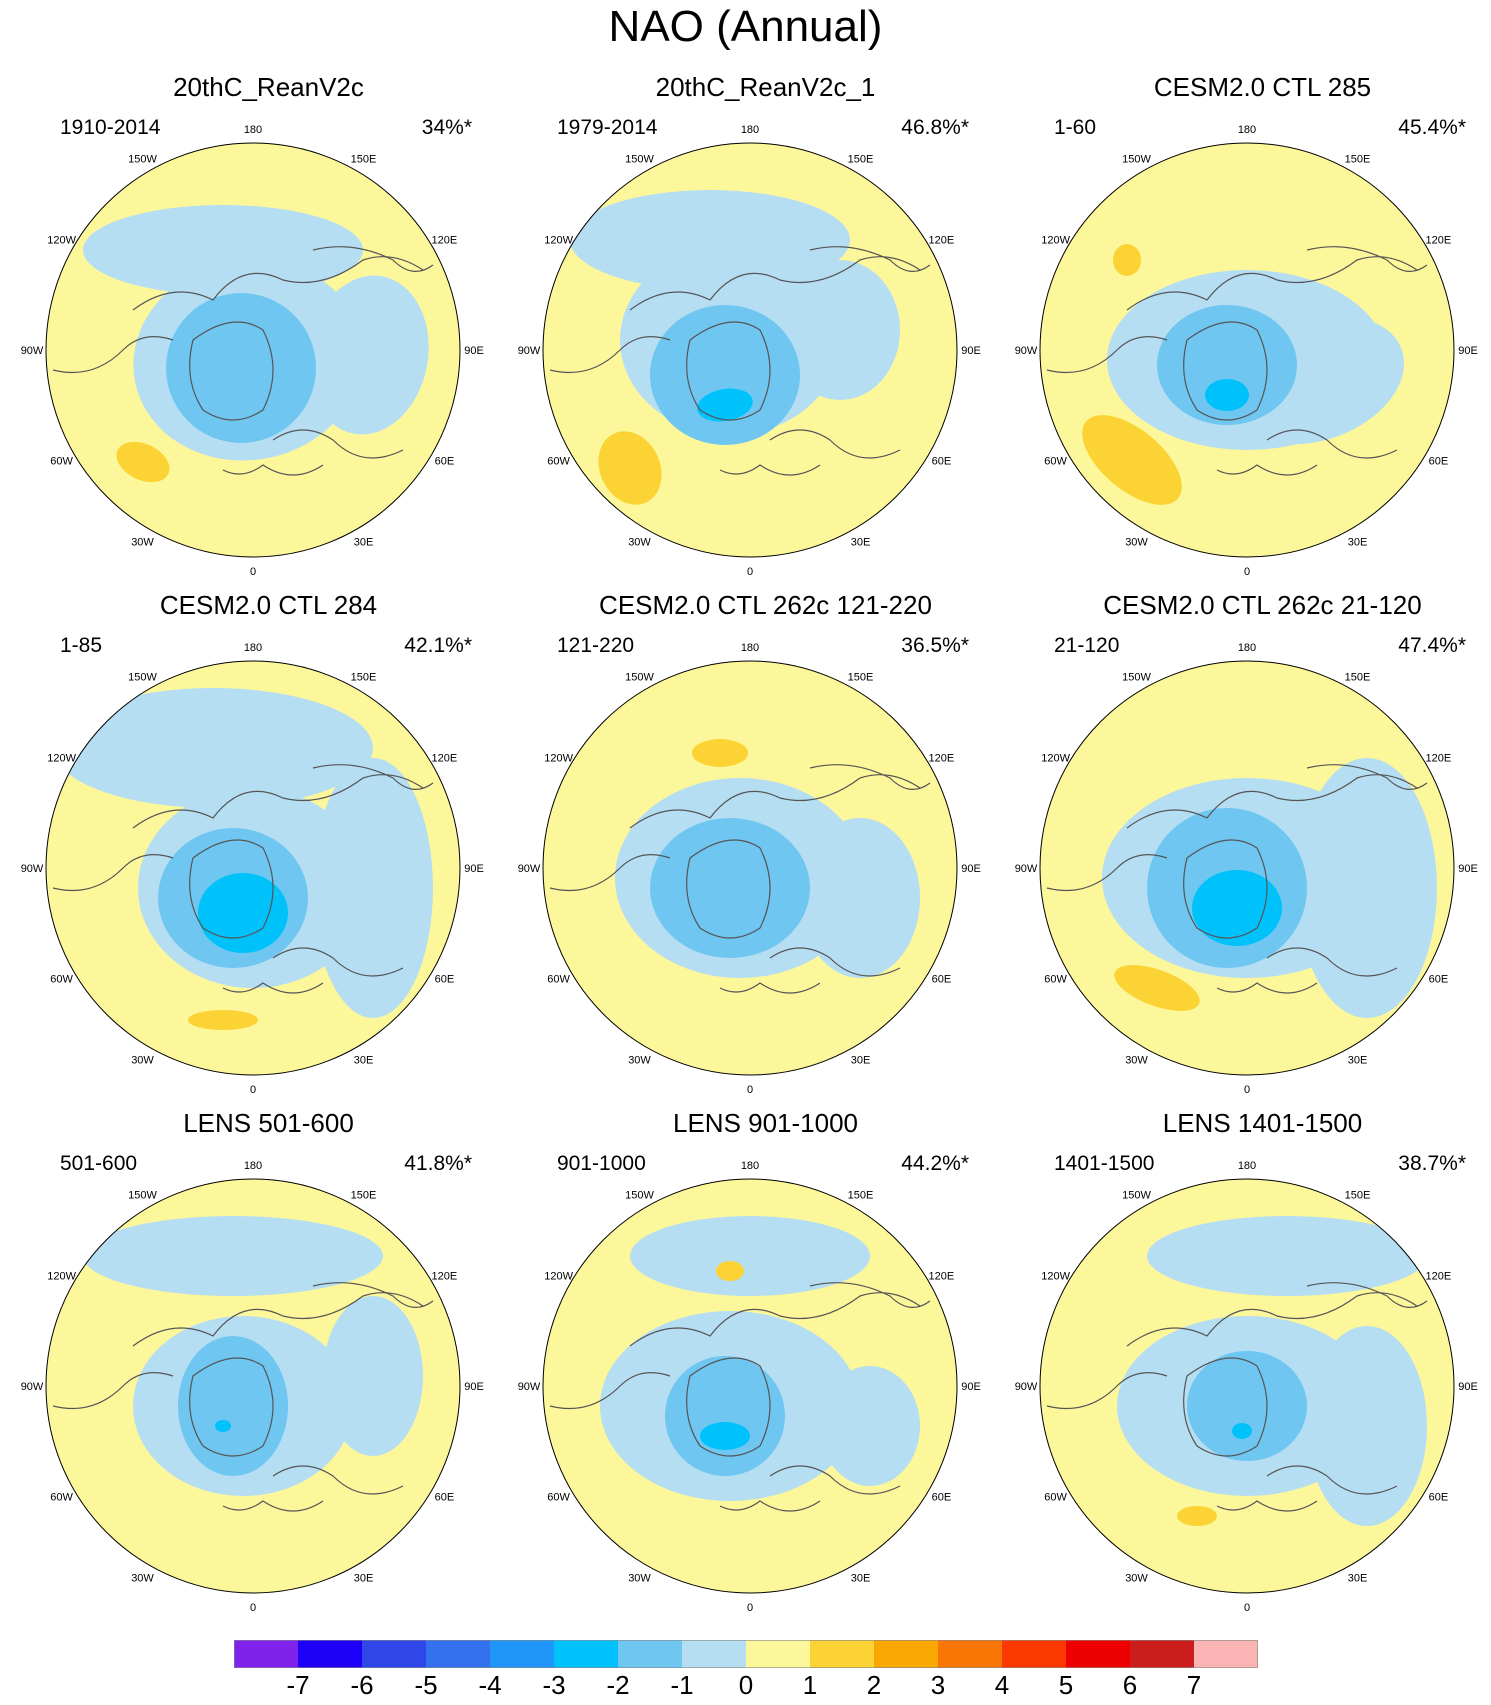 The width and height of the screenshot is (1491, 1705). I want to click on period-label: 21-120, so click(1087, 645).